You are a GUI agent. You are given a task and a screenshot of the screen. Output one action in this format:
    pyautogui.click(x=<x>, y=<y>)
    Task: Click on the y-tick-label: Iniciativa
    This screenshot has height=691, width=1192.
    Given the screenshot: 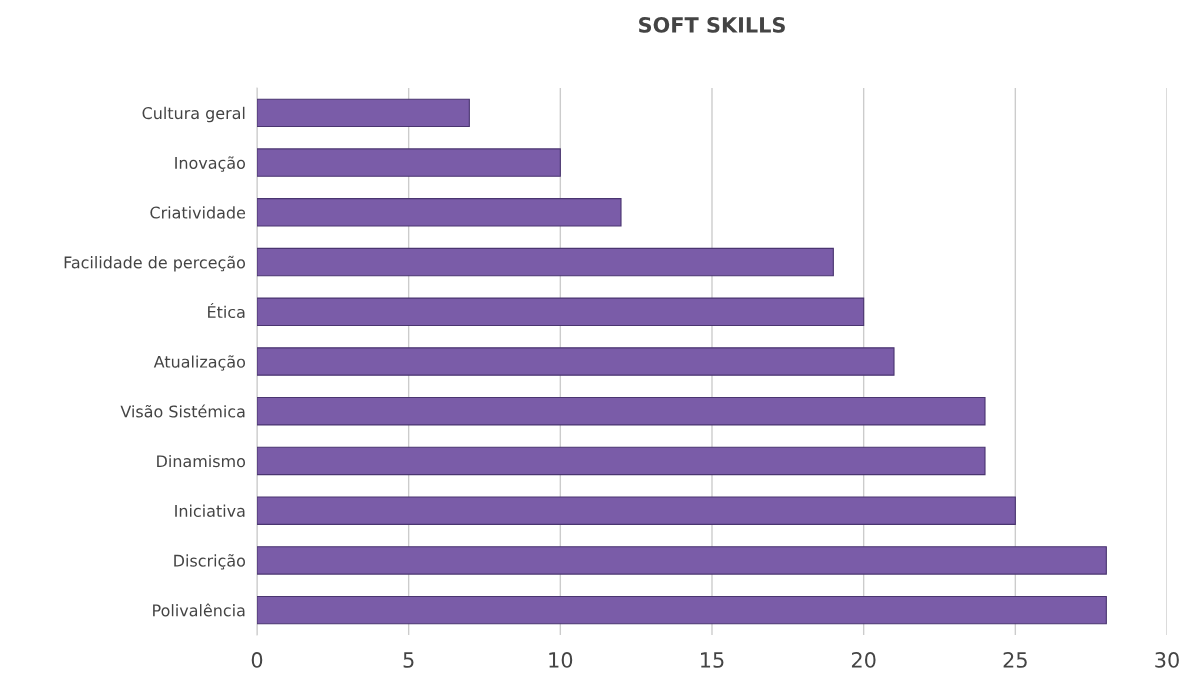 What is the action you would take?
    pyautogui.click(x=210, y=510)
    